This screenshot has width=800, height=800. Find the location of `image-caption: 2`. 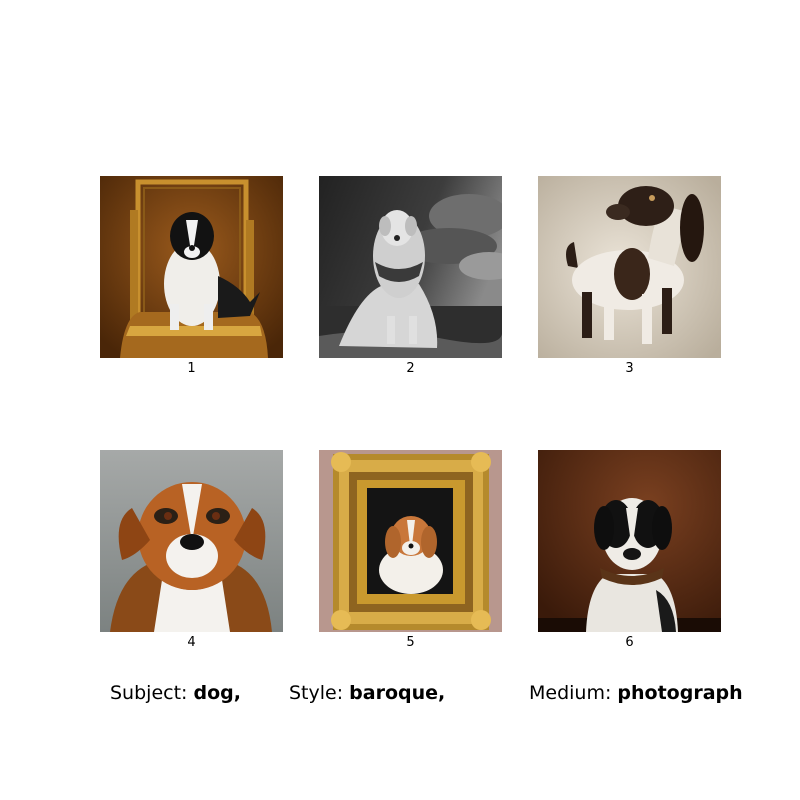

image-caption: 2 is located at coordinates (410, 368).